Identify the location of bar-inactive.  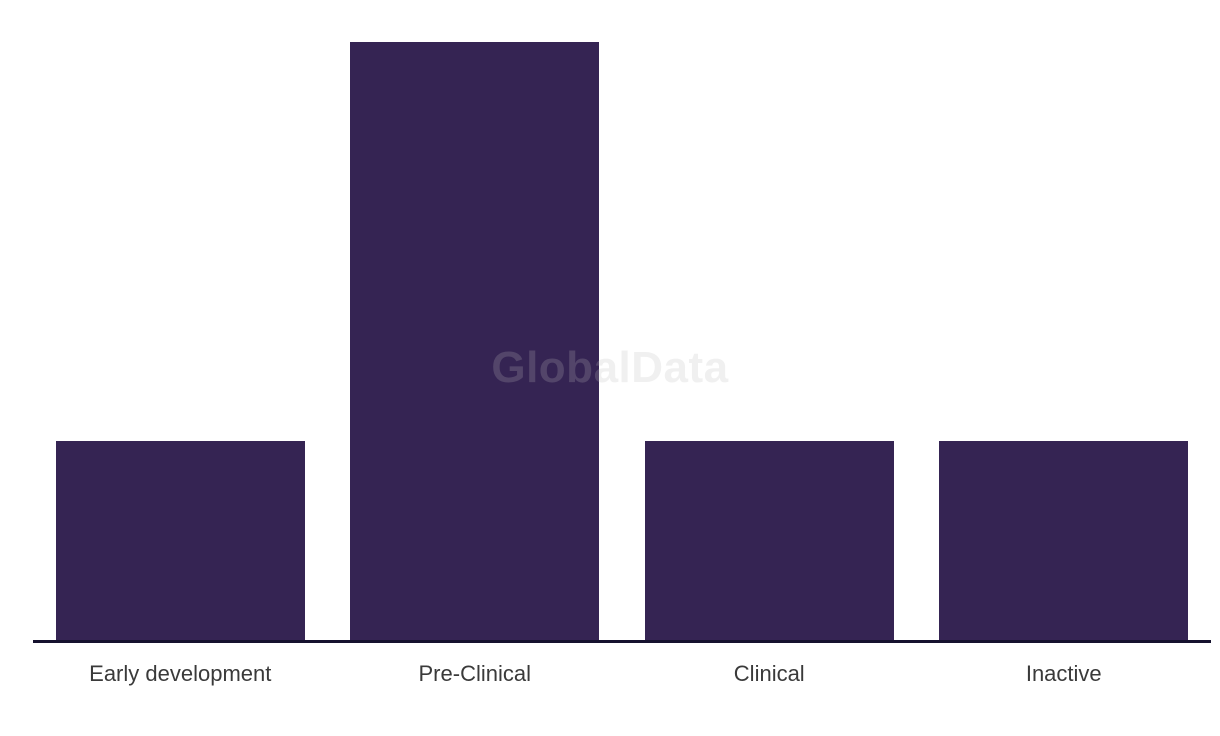
(1064, 540).